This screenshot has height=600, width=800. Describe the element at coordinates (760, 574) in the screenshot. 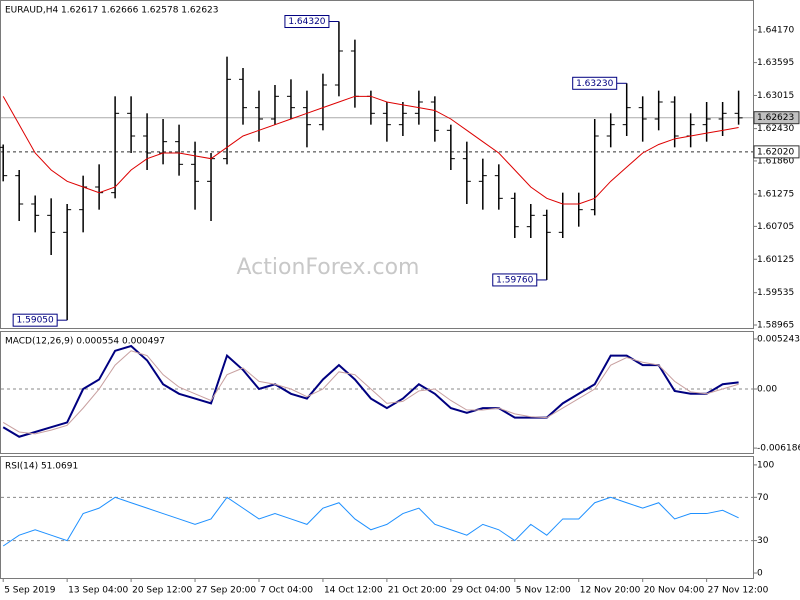

I see `y-tick-label: 0` at that location.